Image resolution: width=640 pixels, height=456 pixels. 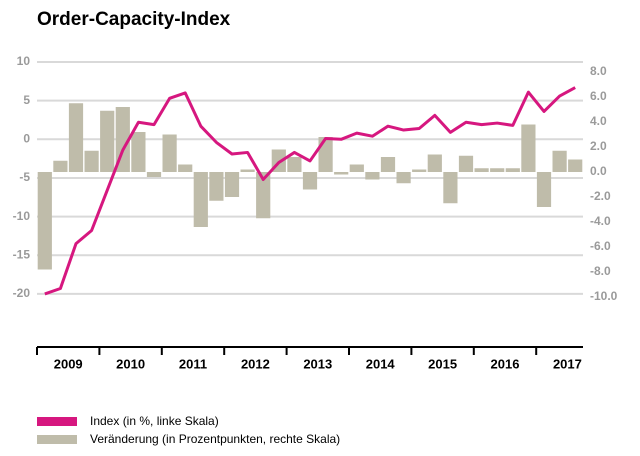 What do you see at coordinates (26, 100) in the screenshot?
I see `y-tick-label: 5` at bounding box center [26, 100].